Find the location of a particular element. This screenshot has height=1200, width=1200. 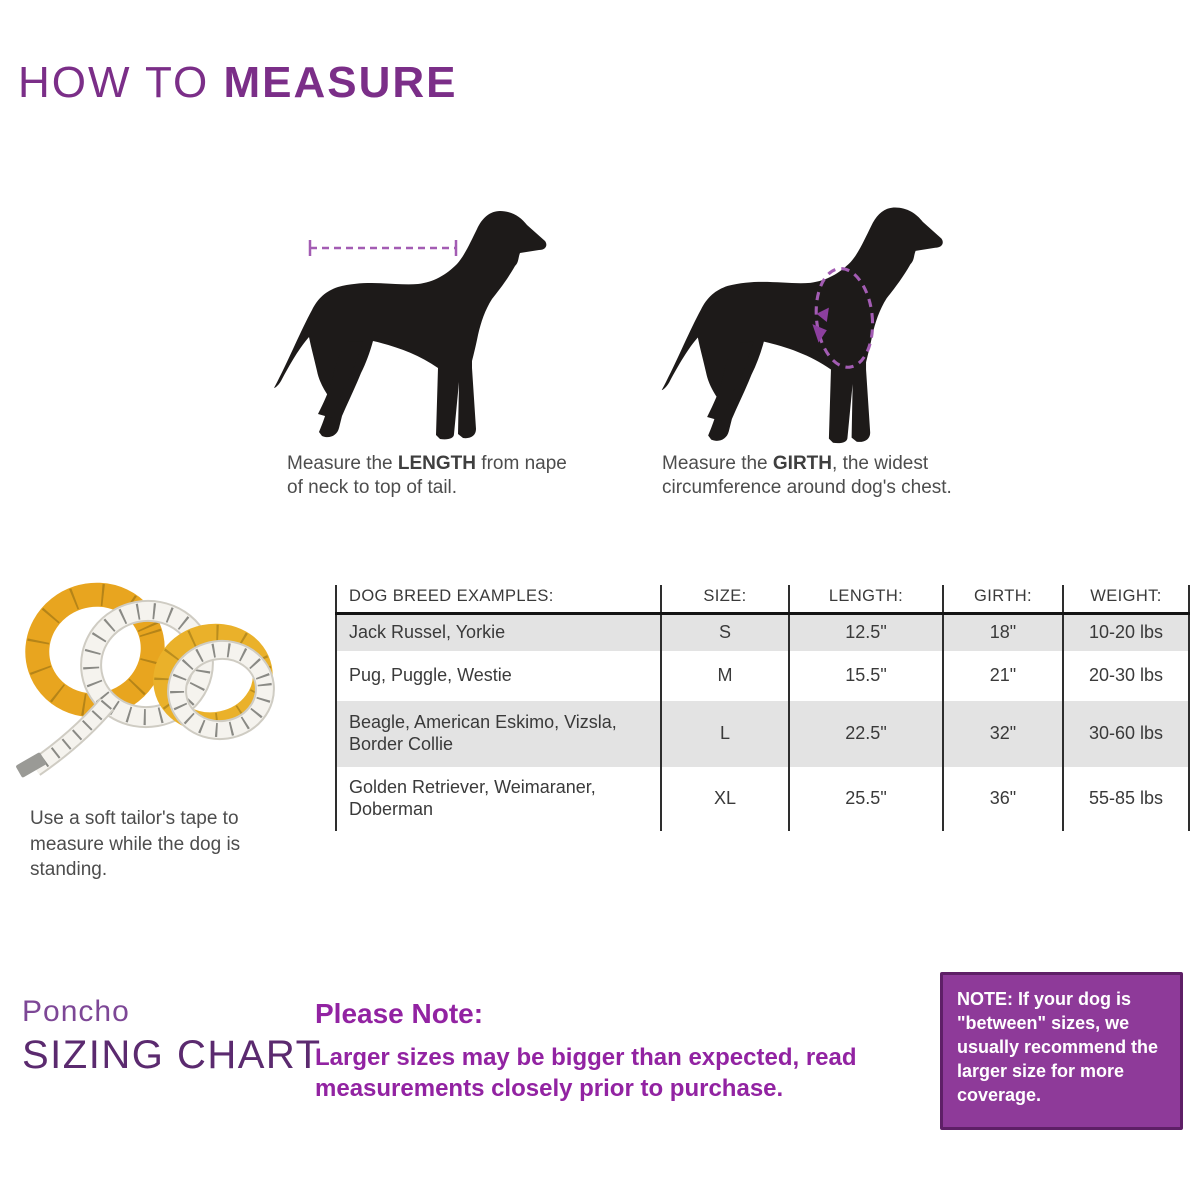

table-cell-size: S is located at coordinates (724, 633).